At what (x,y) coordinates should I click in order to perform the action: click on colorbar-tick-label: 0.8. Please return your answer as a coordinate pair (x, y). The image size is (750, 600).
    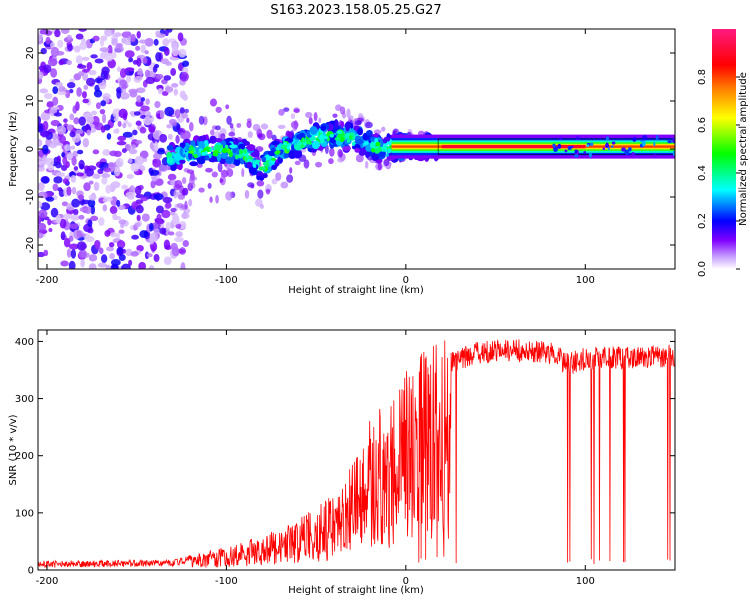
    Looking at the image, I should click on (702, 77).